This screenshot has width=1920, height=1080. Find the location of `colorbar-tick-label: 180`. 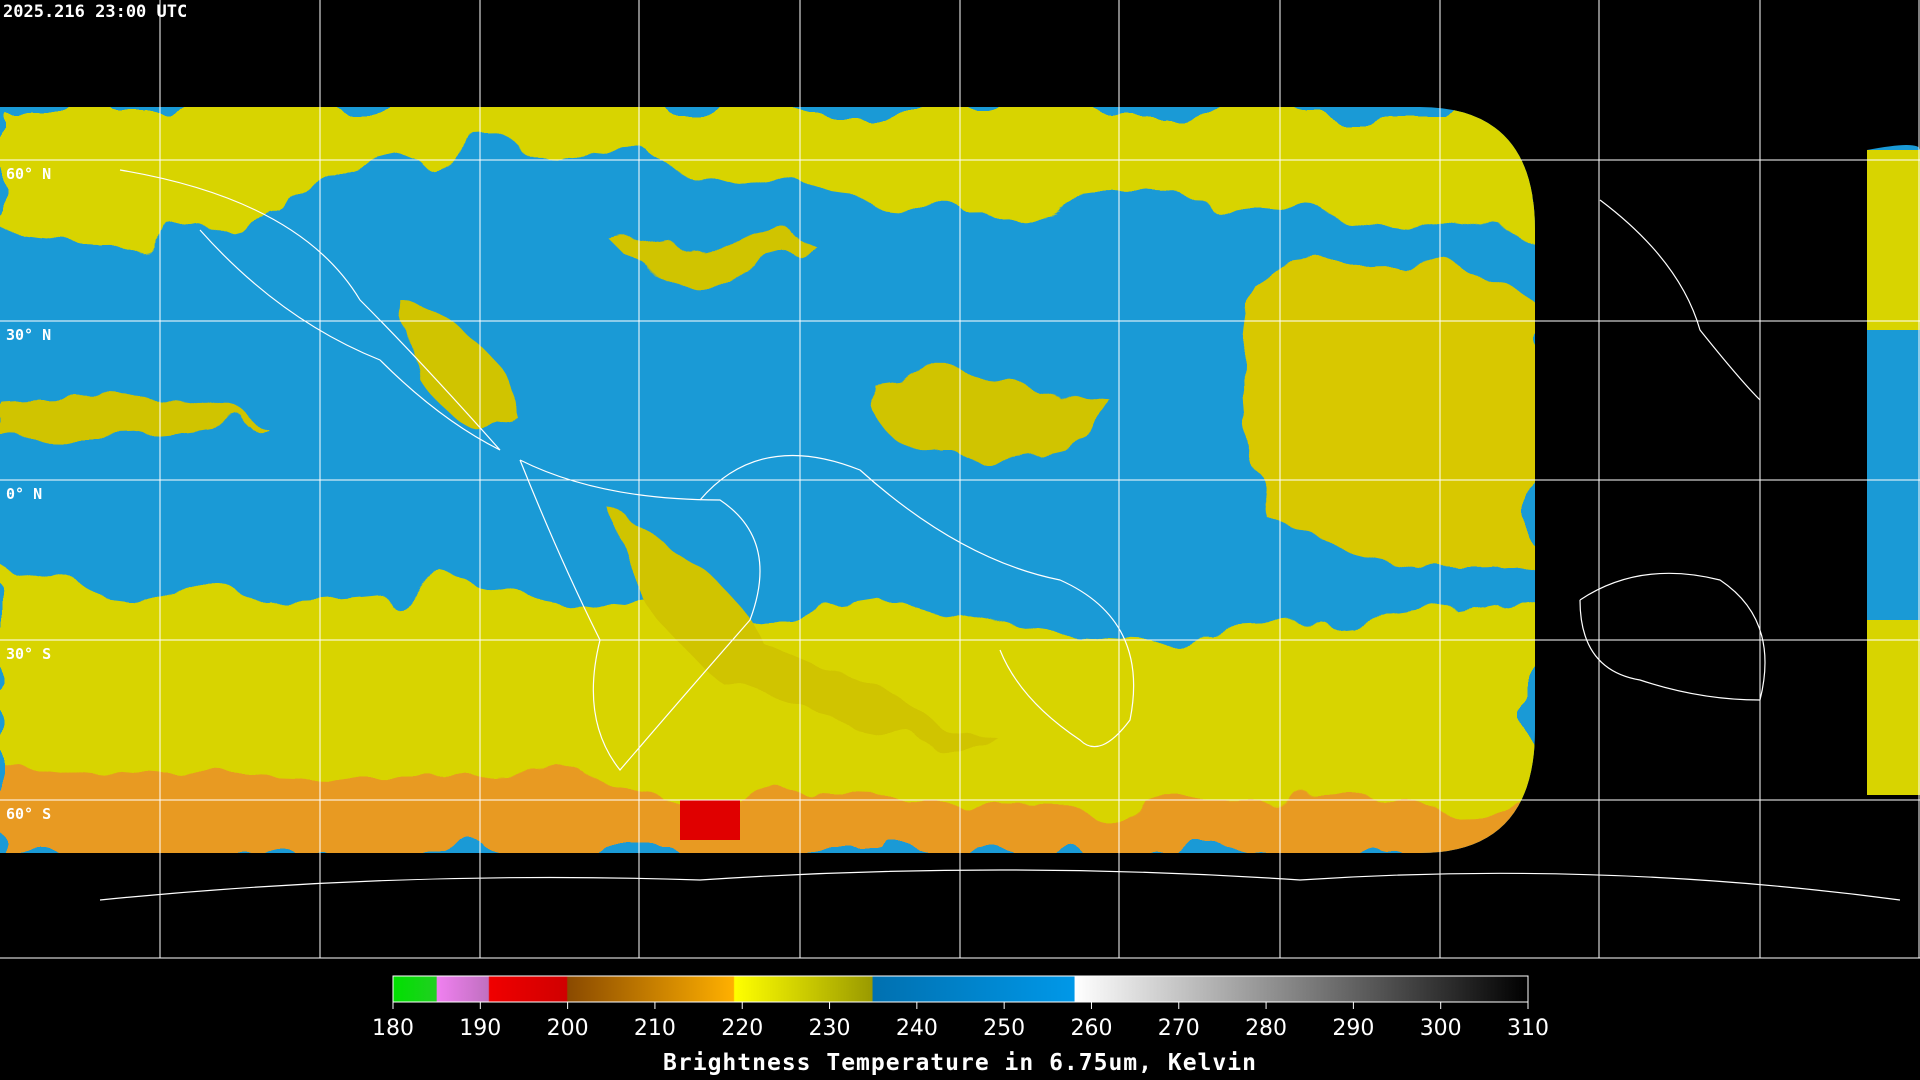

colorbar-tick-label: 180 is located at coordinates (393, 1028).